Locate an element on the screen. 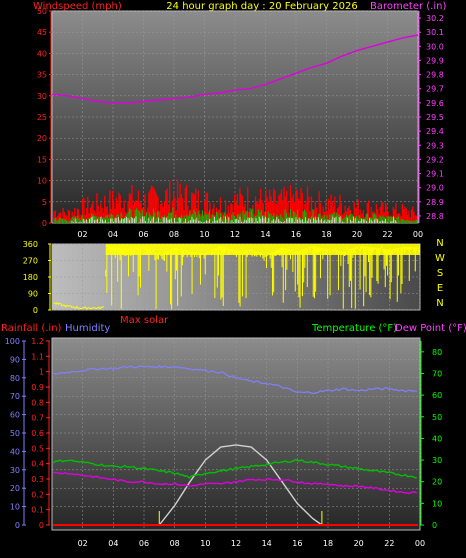 Image resolution: width=466 pixels, height=558 pixels. temperature-hour-label: 14 is located at coordinates (267, 543).